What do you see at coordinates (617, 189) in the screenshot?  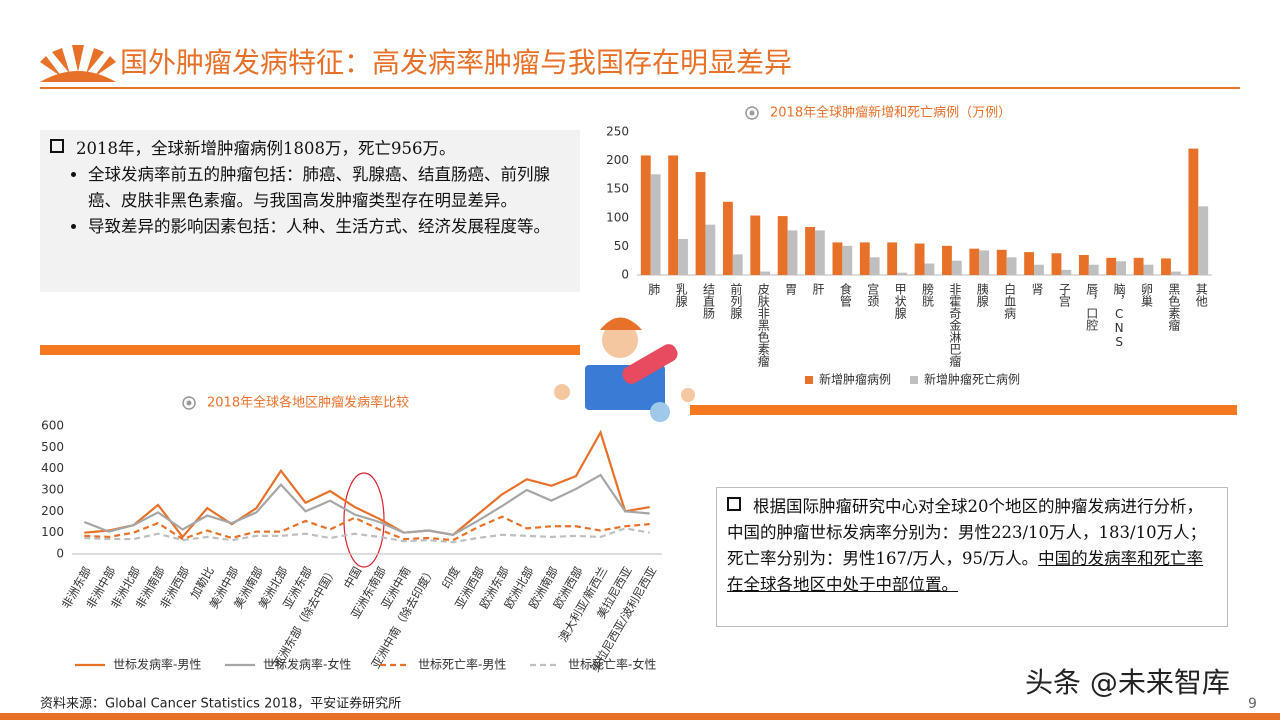 I see `y-tick-label: 150` at bounding box center [617, 189].